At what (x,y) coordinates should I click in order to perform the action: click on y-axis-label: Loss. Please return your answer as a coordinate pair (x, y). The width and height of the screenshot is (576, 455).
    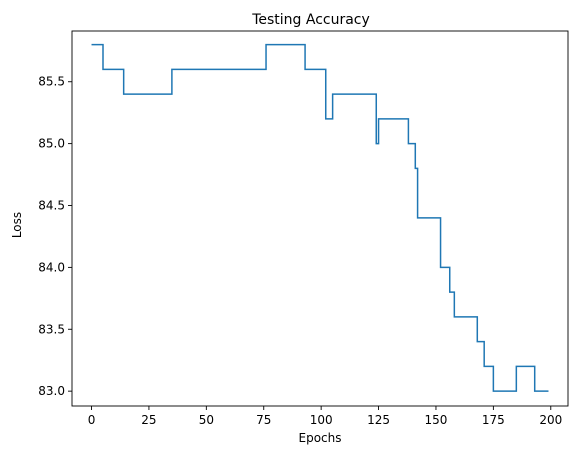
    Looking at the image, I should click on (17, 225).